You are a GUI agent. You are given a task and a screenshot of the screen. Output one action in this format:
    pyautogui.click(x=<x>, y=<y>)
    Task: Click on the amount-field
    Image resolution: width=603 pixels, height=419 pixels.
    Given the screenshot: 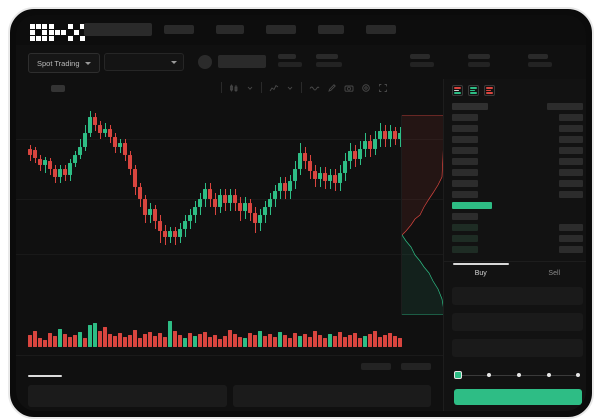 What is the action you would take?
    pyautogui.click(x=517, y=348)
    